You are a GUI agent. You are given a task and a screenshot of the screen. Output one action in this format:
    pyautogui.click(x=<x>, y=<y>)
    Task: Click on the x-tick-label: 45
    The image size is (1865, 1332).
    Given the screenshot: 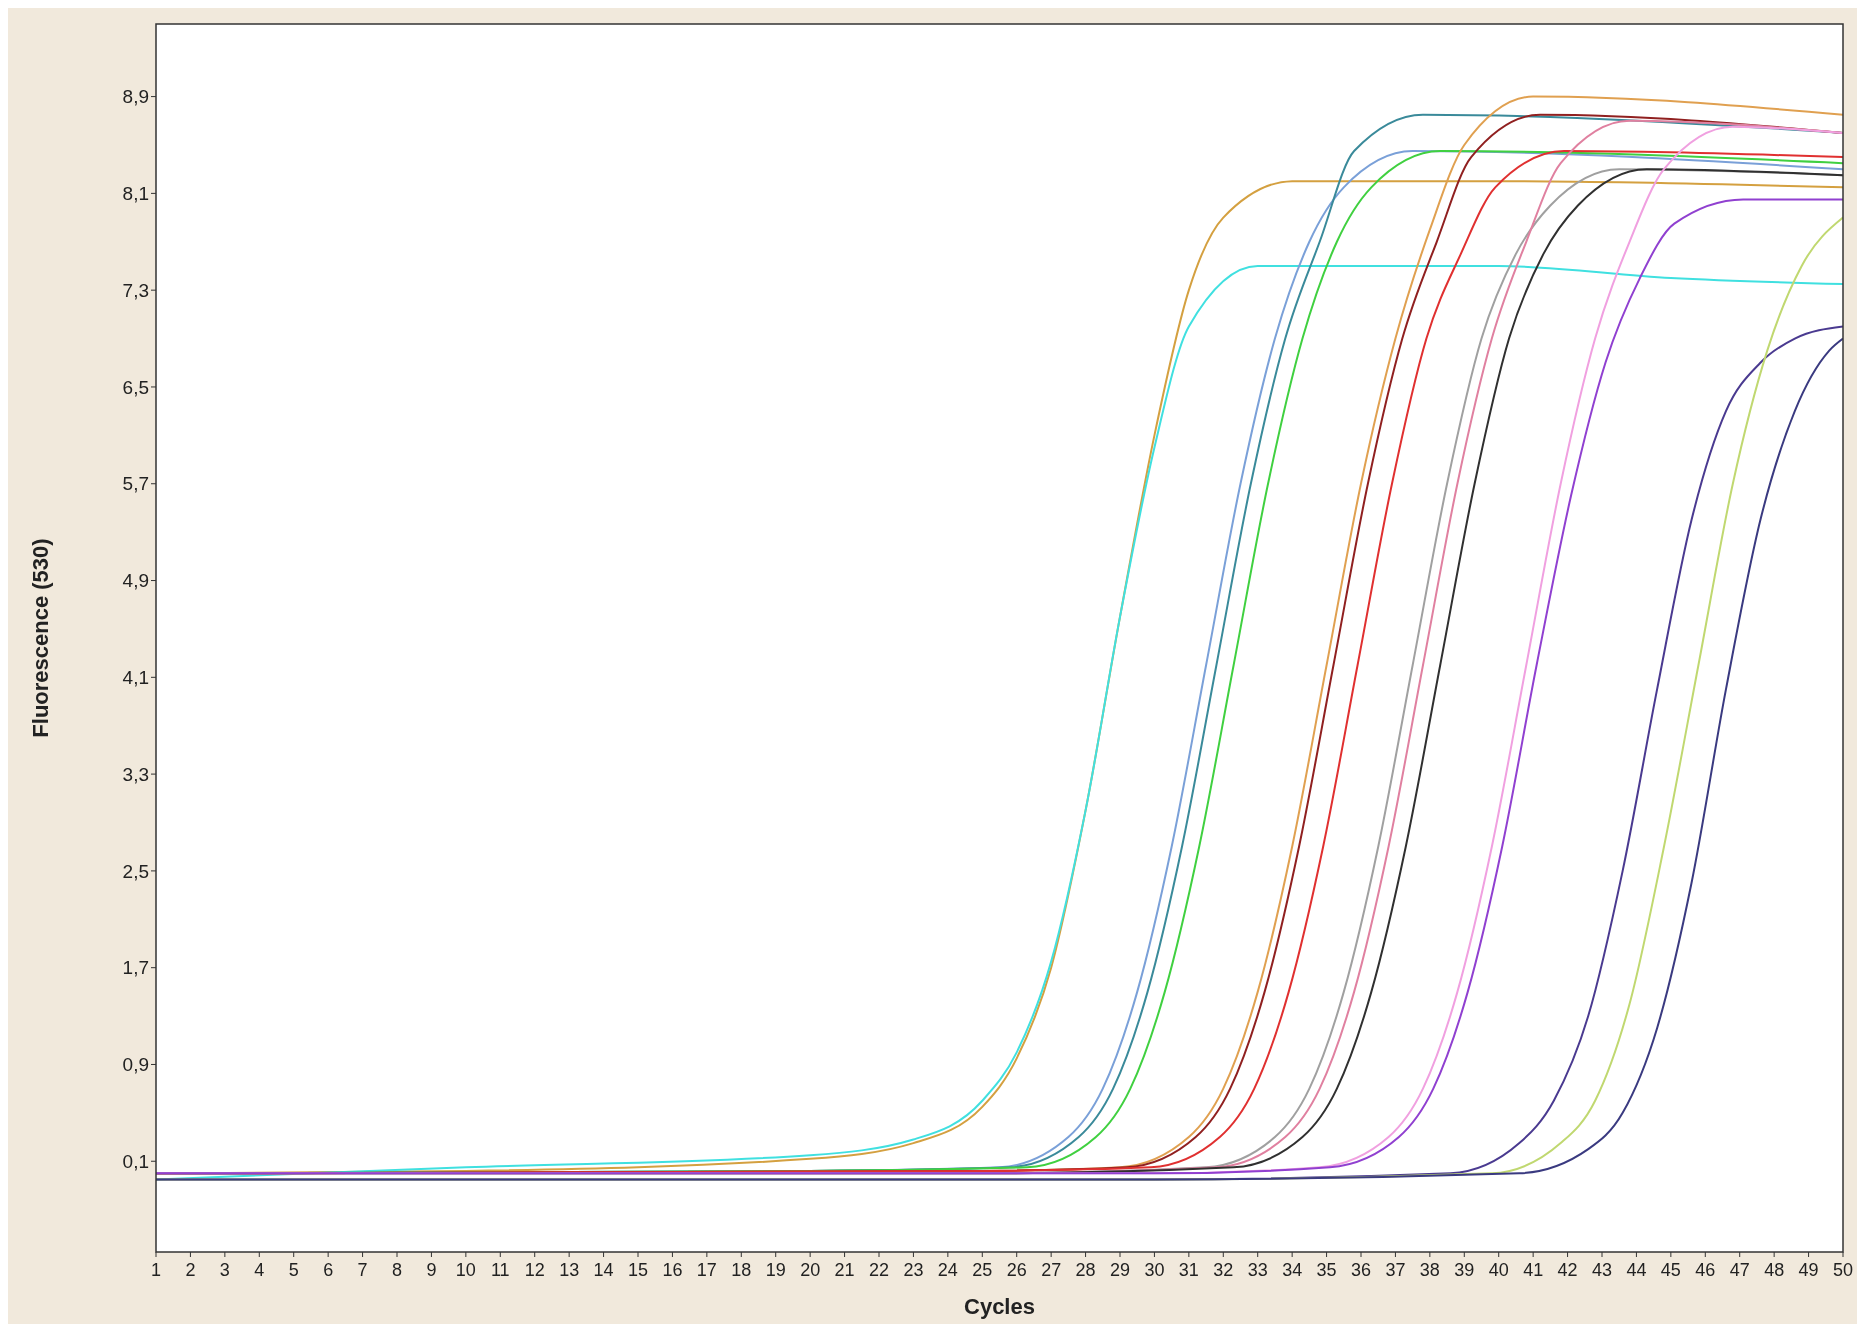 What is the action you would take?
    pyautogui.click(x=1670, y=1270)
    